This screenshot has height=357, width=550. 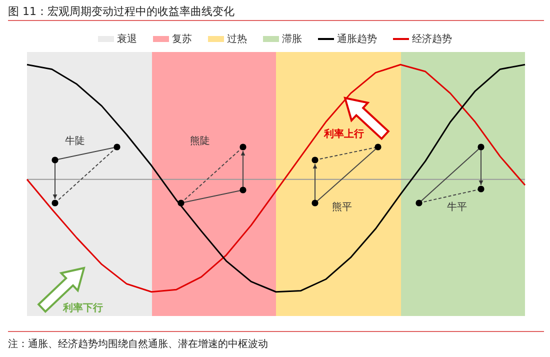 What do you see at coordinates (75, 141) in the screenshot?
I see `annotation: 牛陡` at bounding box center [75, 141].